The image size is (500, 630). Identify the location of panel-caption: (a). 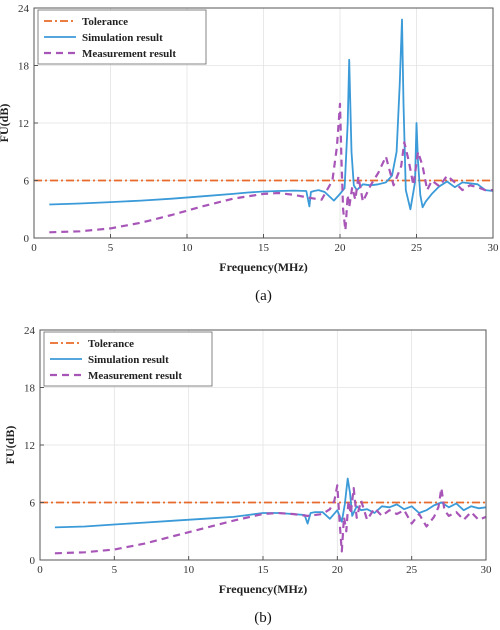
(263, 296).